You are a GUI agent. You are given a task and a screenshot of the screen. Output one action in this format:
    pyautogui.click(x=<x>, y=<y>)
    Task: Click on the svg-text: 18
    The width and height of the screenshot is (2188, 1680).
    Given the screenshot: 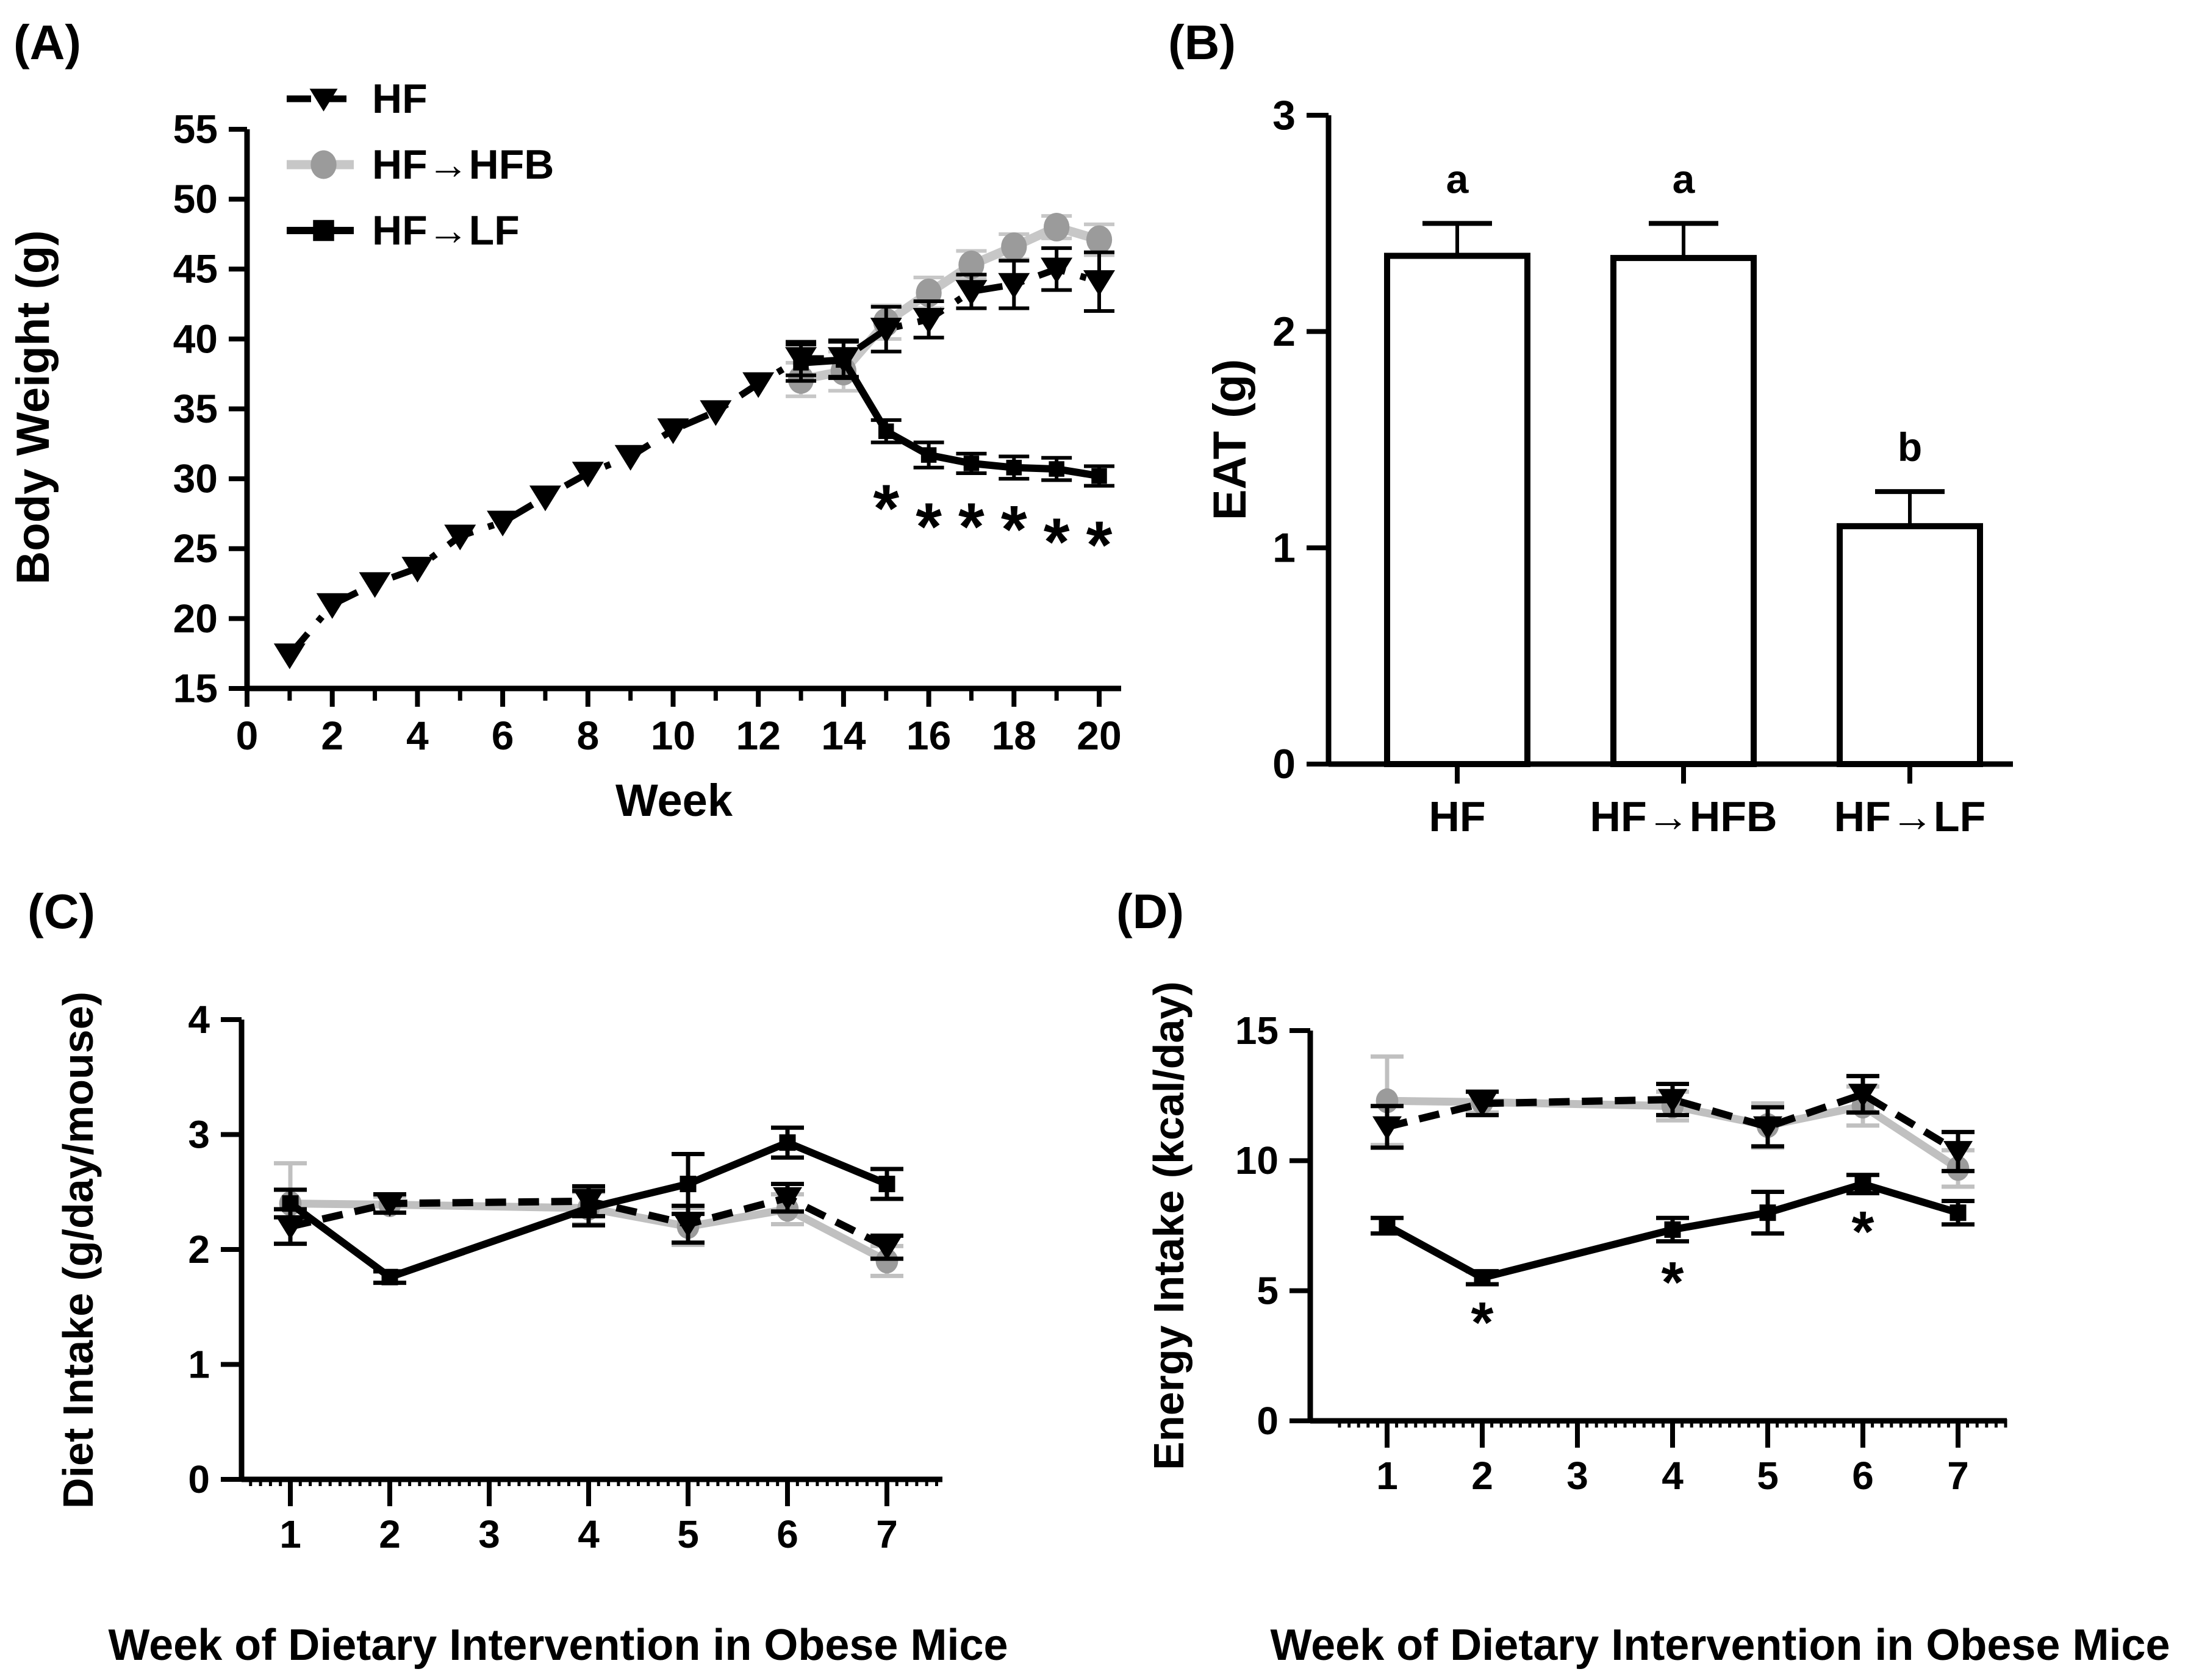 What is the action you would take?
    pyautogui.click(x=1014, y=735)
    